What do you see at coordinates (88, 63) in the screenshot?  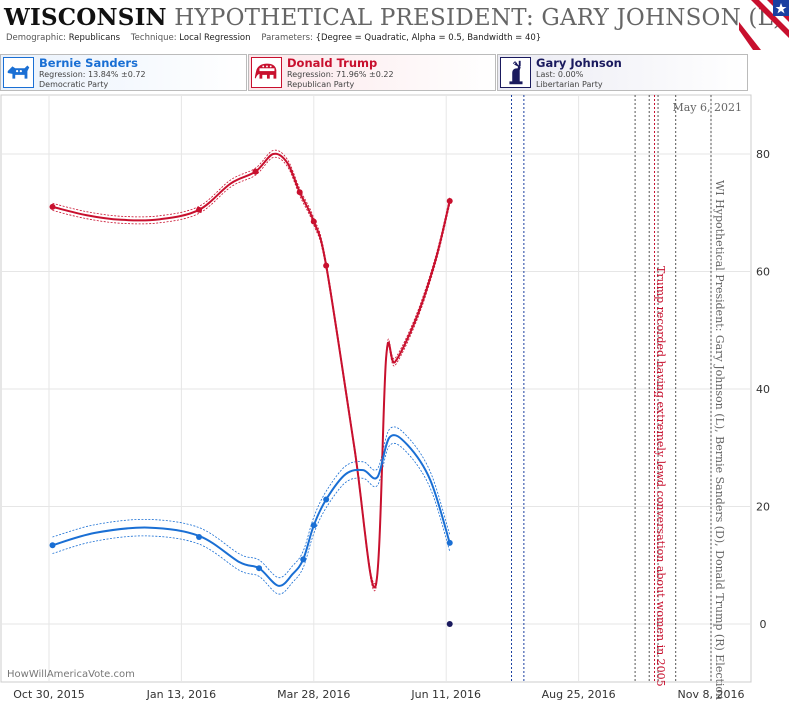 I see `legend-name: Bernie Sanders` at bounding box center [88, 63].